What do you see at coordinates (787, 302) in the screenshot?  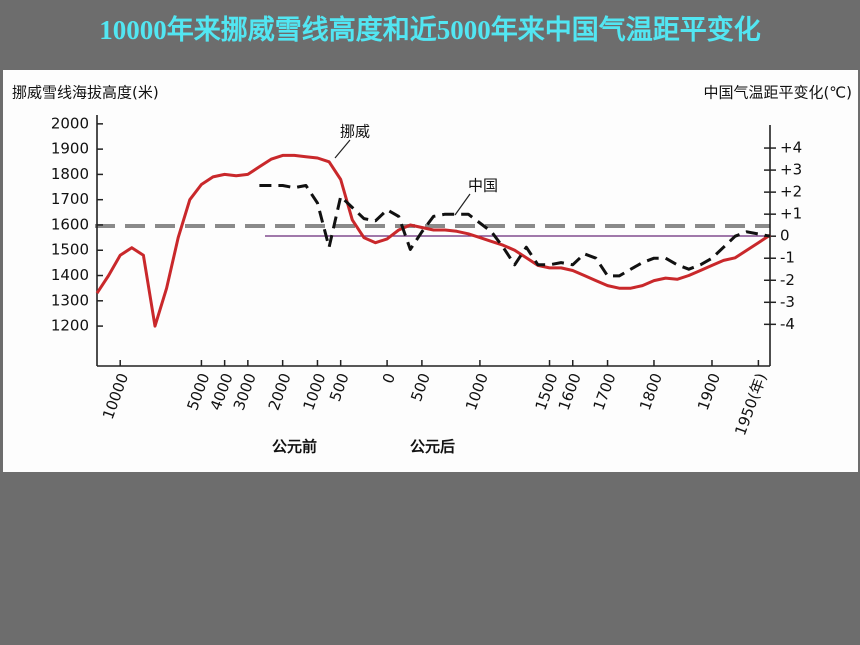 I see `y2-tick-label: -3` at bounding box center [787, 302].